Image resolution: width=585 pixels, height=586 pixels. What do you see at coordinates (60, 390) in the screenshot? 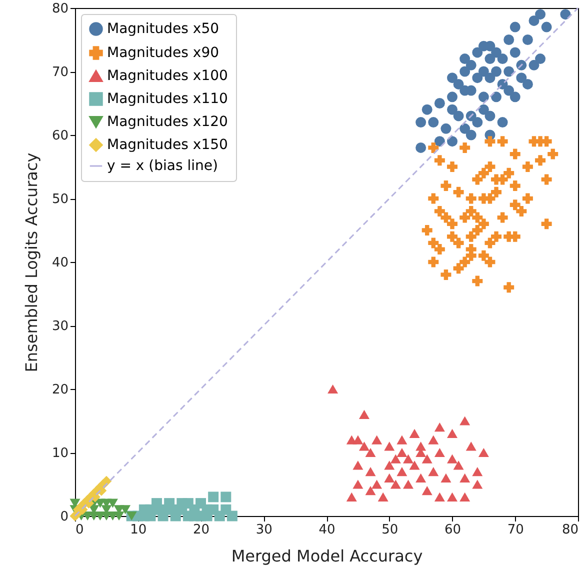
I see `y-tick-label: 20` at bounding box center [60, 390].